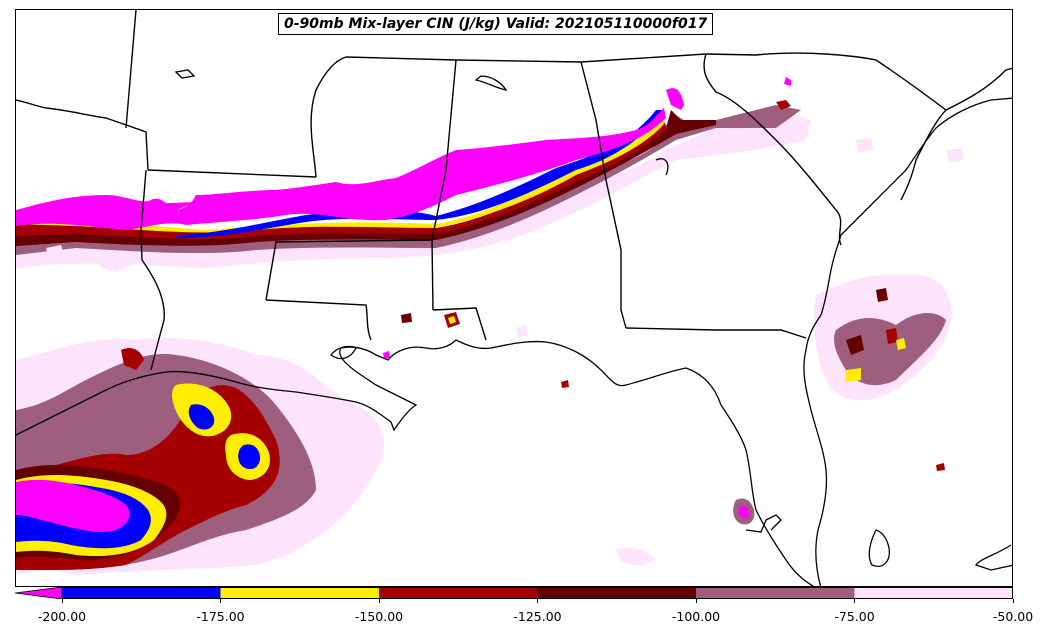  Describe the element at coordinates (200, 456) in the screenshot. I see `gulf-cin-cluster` at that location.